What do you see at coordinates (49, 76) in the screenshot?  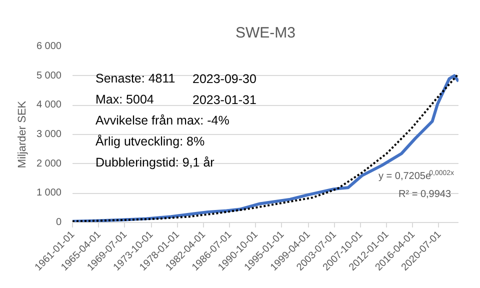 I see `y-tick-label: 5 000` at bounding box center [49, 76].